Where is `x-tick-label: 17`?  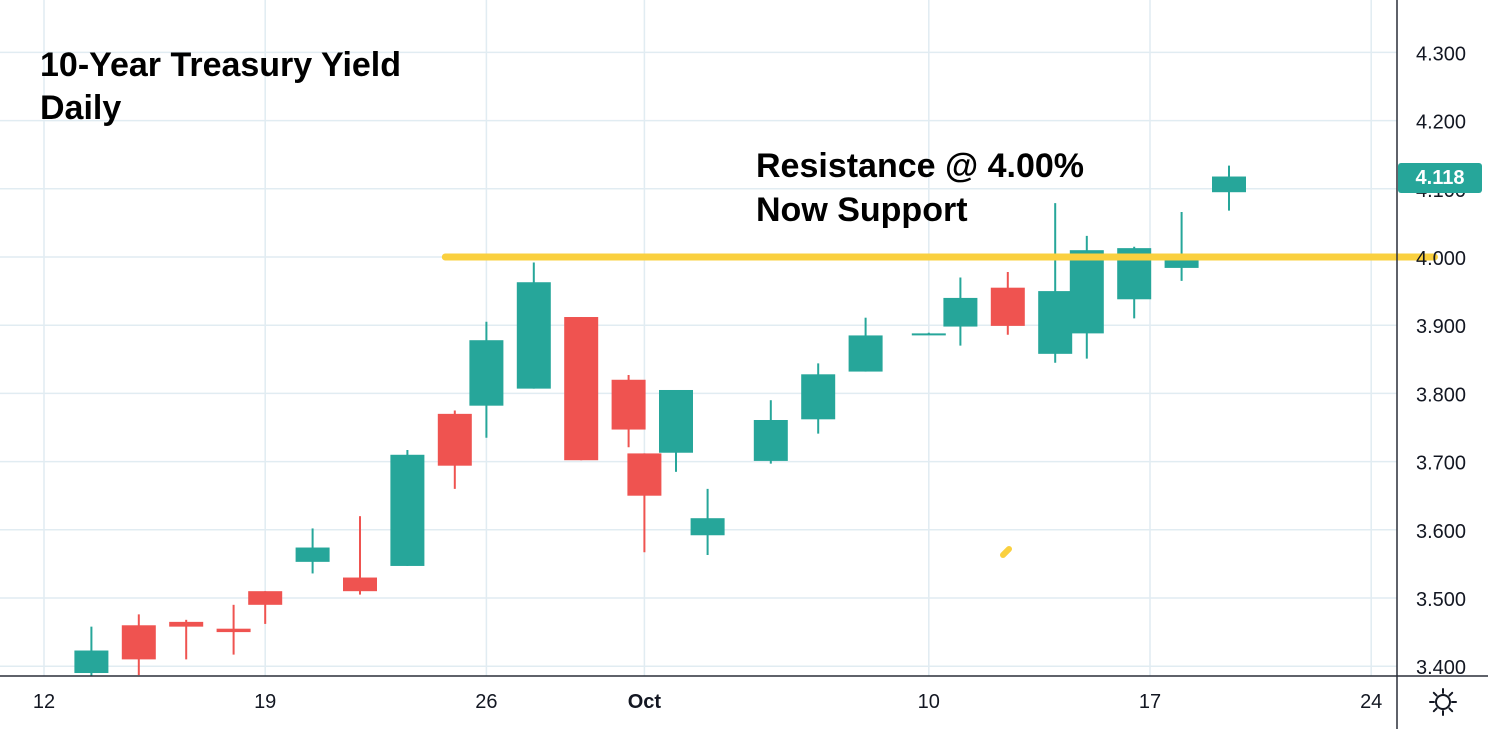
x-tick-label: 17 is located at coordinates (1150, 702).